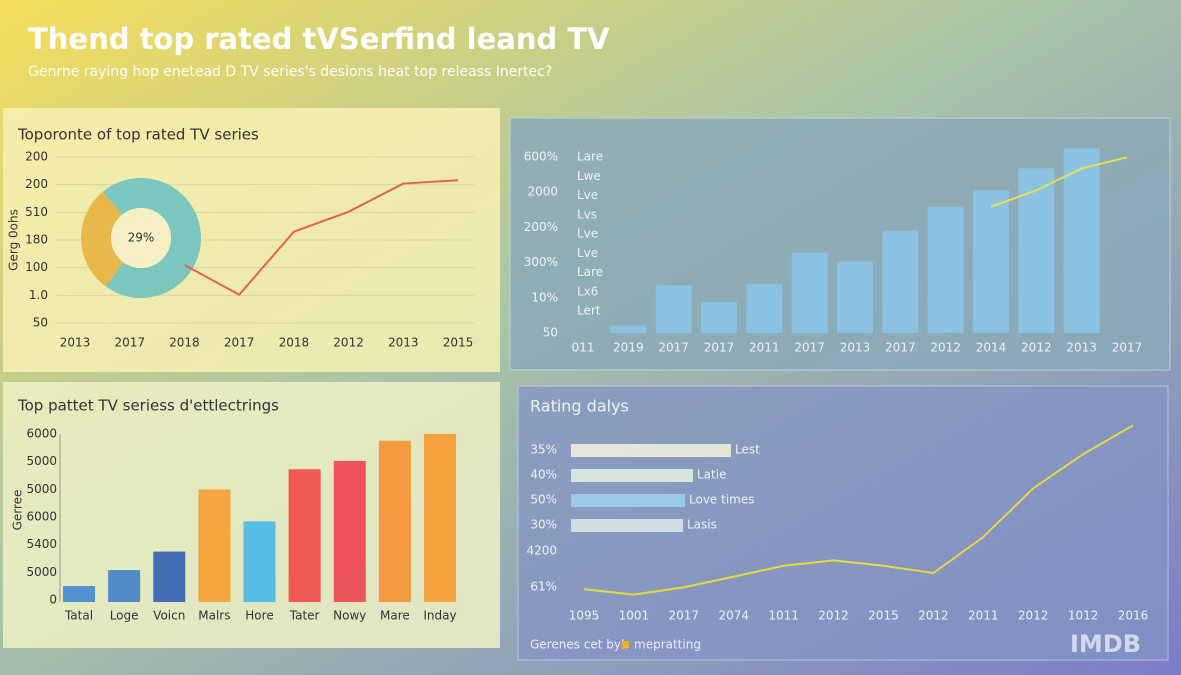 The width and height of the screenshot is (1181, 675). I want to click on y-tick-label: 2000, so click(542, 192).